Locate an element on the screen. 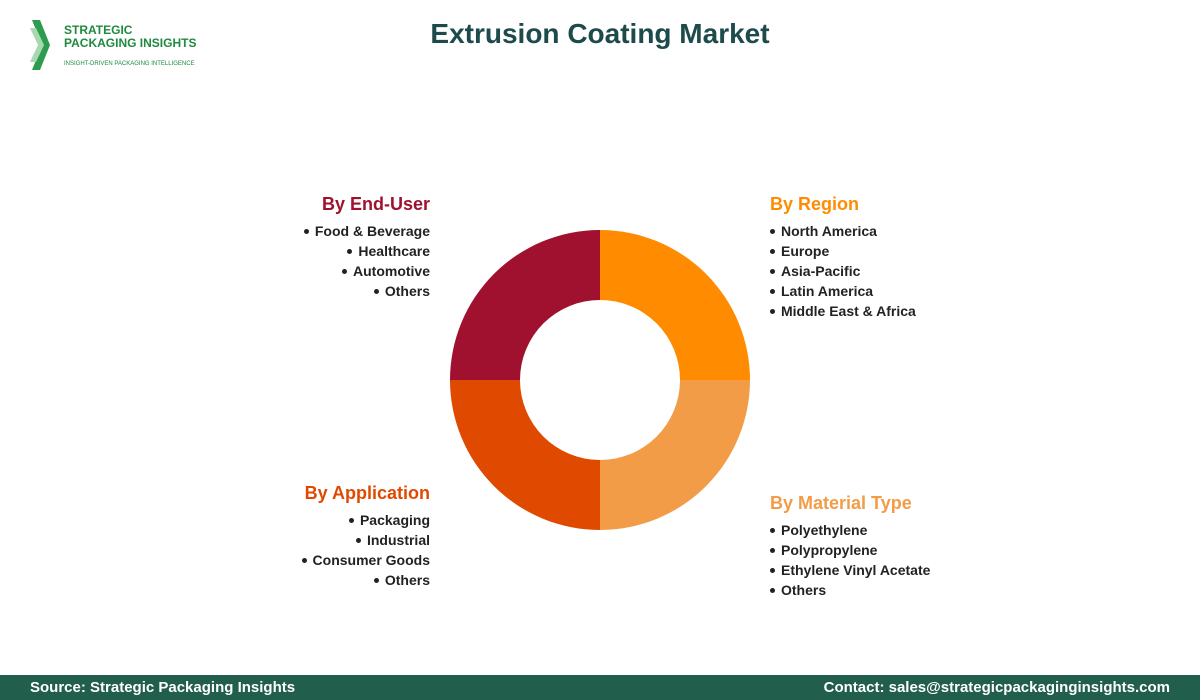 The height and width of the screenshot is (700, 1200). logo-name: STRATEGIC PACKAGING INSIGHTS is located at coordinates (130, 37).